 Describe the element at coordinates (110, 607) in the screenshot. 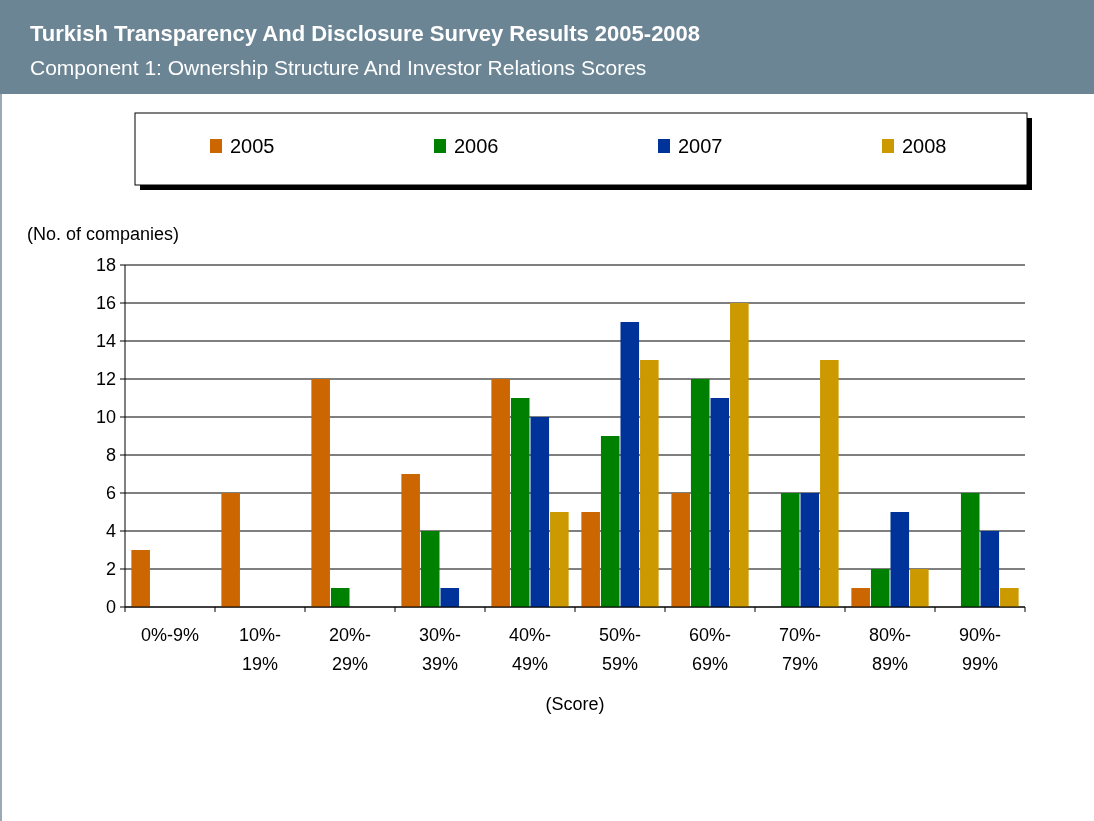

I see `y-tick-label: 0` at that location.